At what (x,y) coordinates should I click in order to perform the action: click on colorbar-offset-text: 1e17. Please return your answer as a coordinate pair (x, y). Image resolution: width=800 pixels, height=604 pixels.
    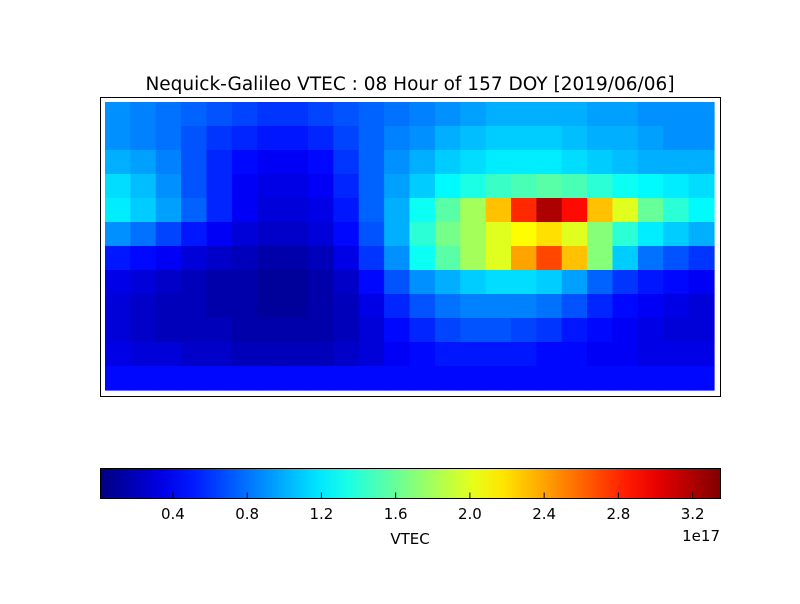
    Looking at the image, I should click on (701, 536).